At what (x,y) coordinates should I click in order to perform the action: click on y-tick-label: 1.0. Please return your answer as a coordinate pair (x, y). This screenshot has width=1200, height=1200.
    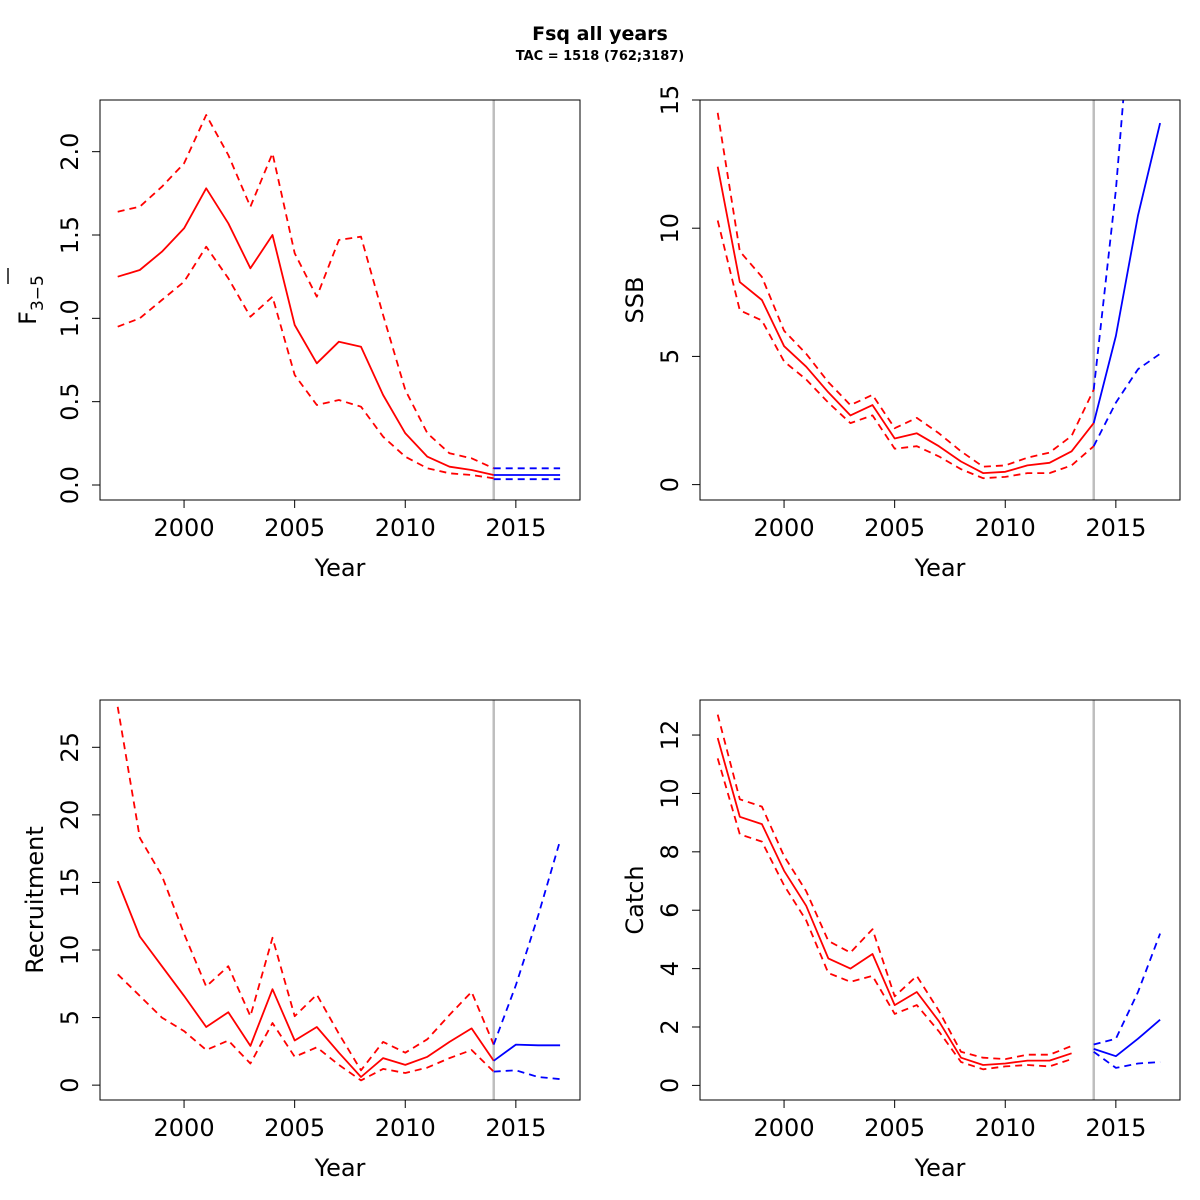
    Looking at the image, I should click on (70, 318).